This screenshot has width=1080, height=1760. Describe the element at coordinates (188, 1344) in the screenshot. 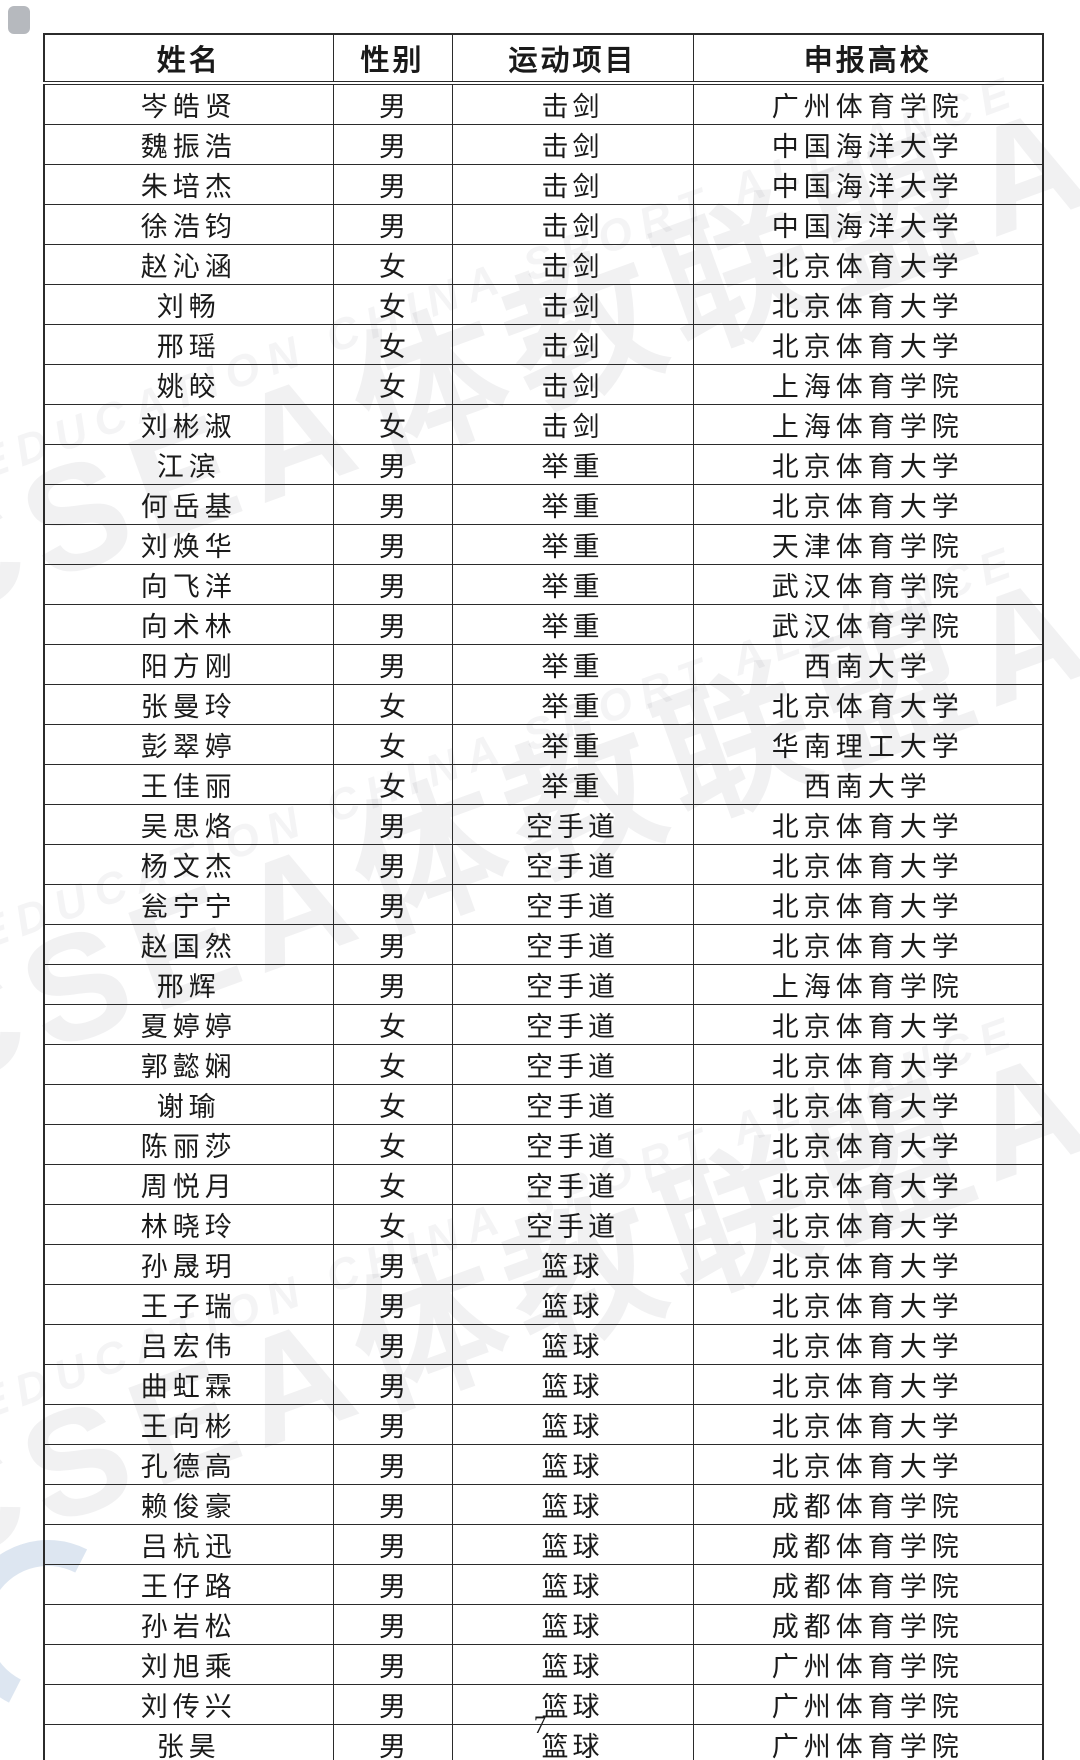

I see `cell-name: 吕宏伟` at that location.